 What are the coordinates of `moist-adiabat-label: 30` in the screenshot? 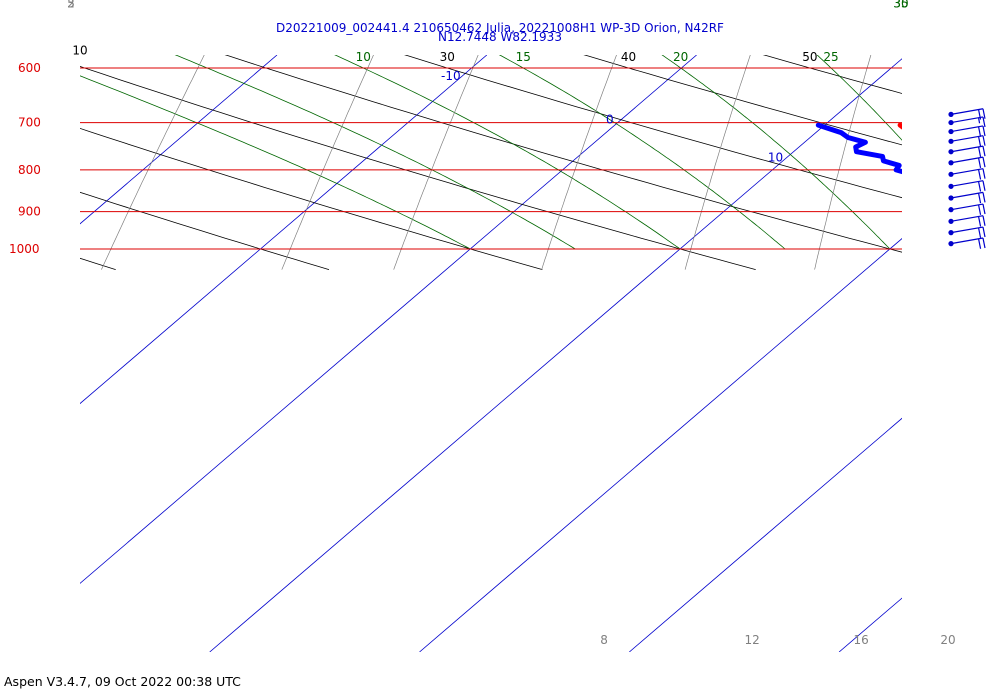 It's located at (900, 5).